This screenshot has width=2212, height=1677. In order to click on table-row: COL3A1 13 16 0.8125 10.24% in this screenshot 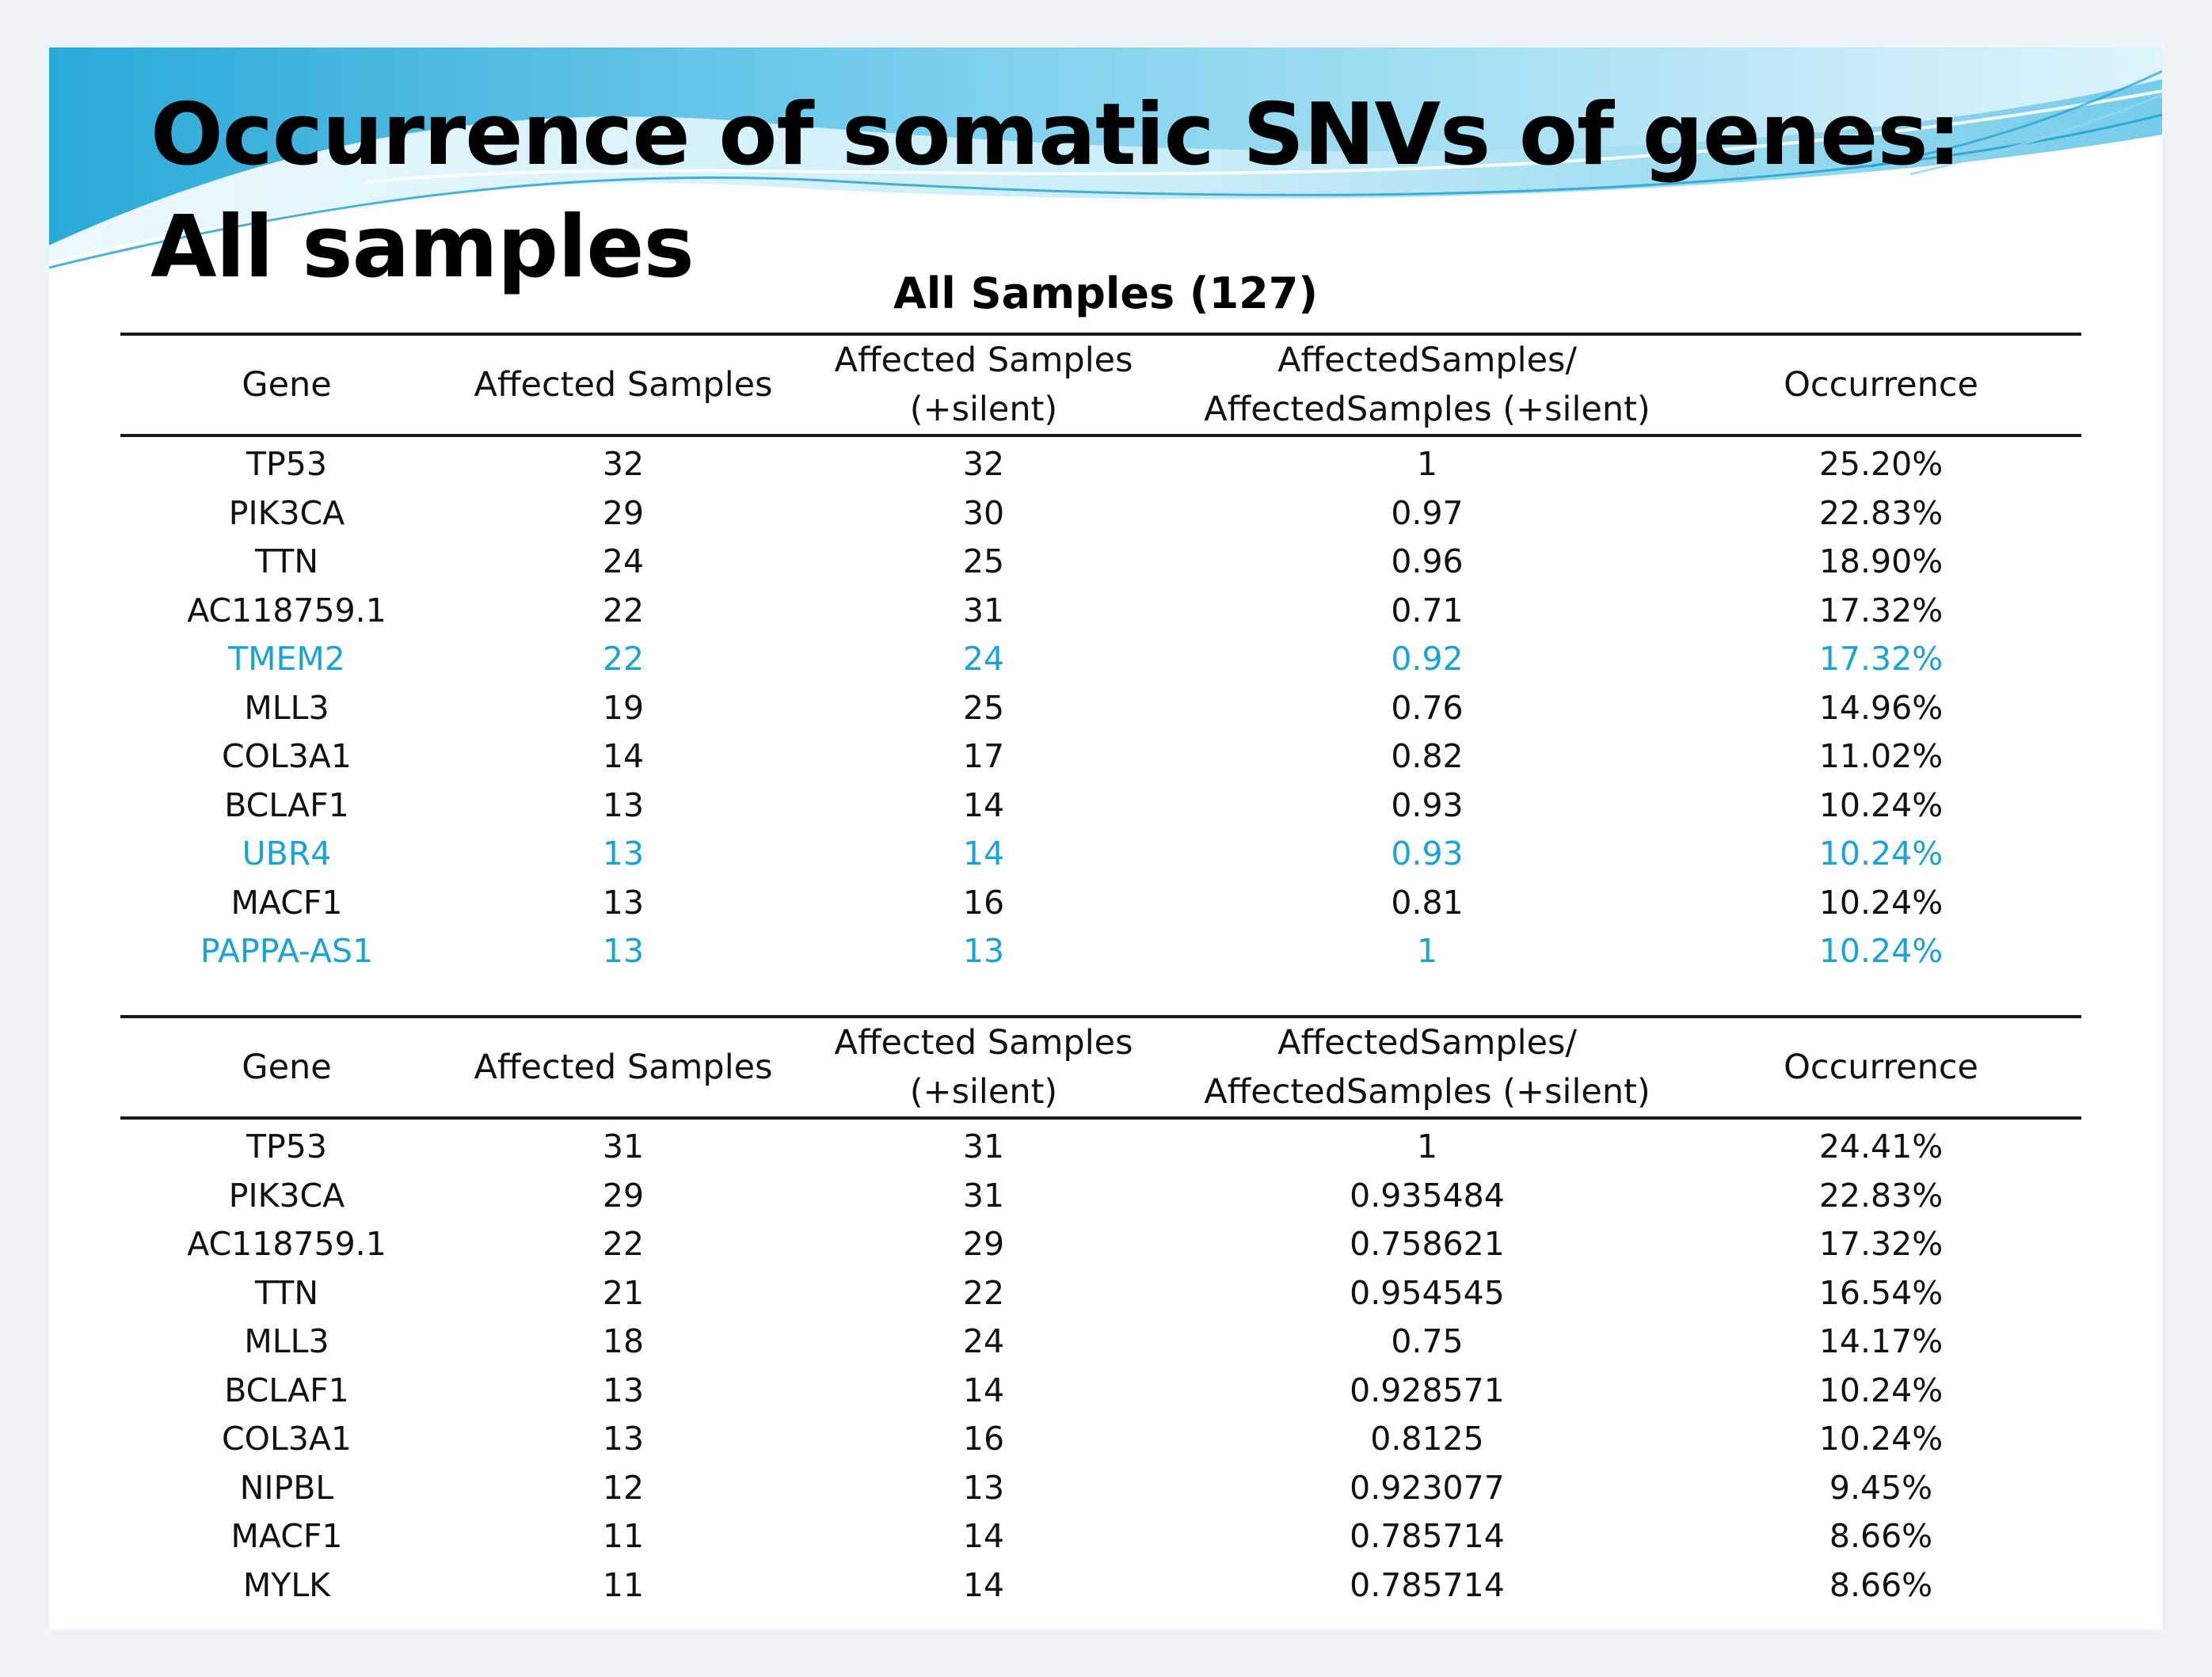, I will do `click(1100, 1440)`.